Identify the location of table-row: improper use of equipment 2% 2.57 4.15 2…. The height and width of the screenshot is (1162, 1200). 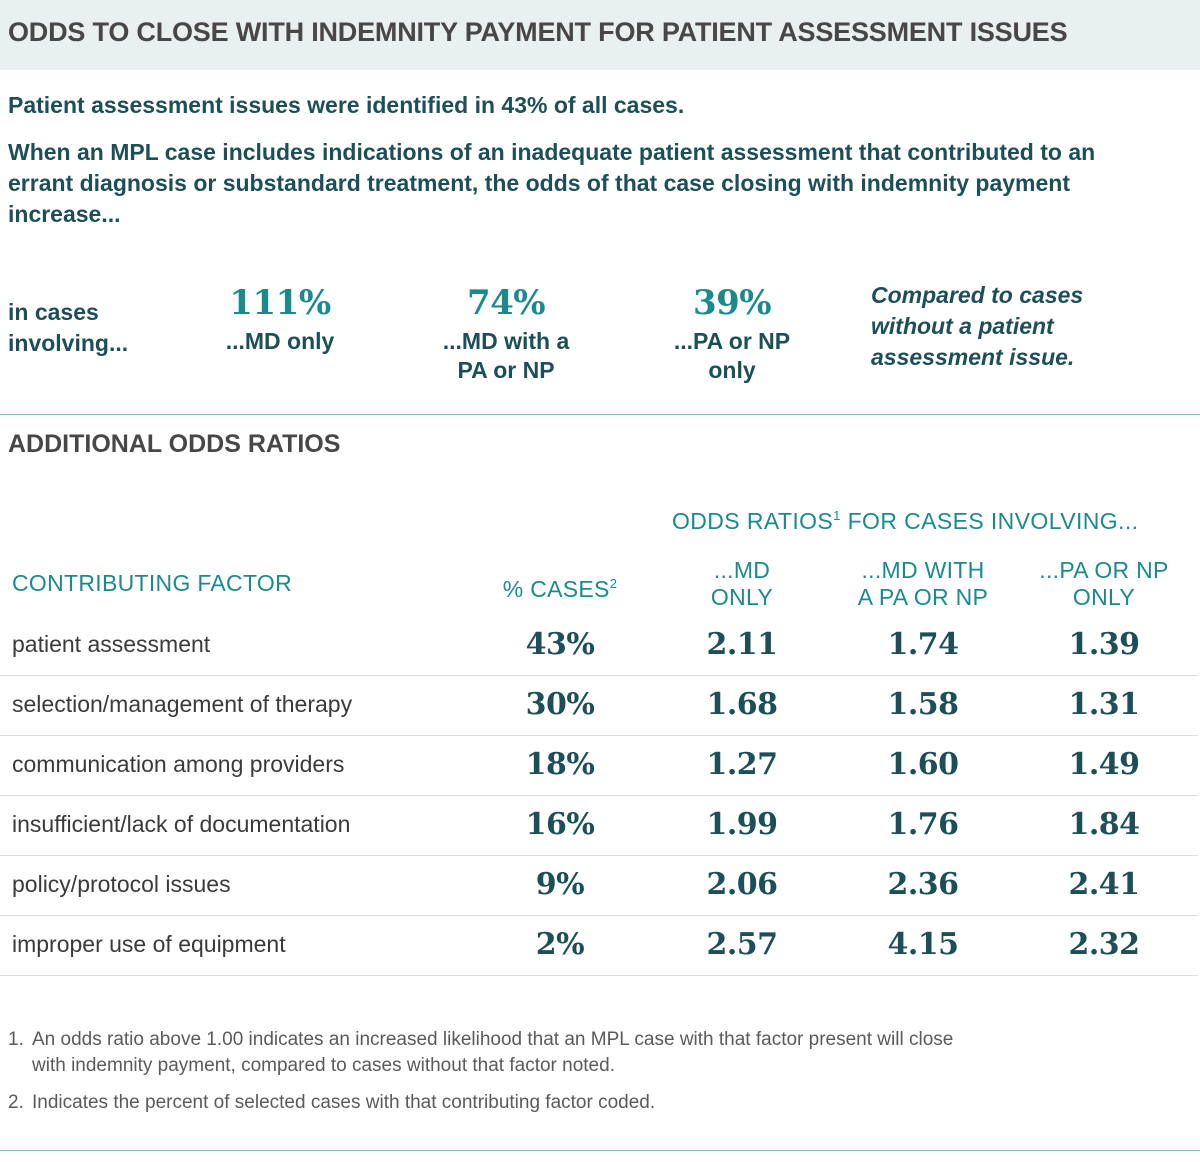
(599, 946).